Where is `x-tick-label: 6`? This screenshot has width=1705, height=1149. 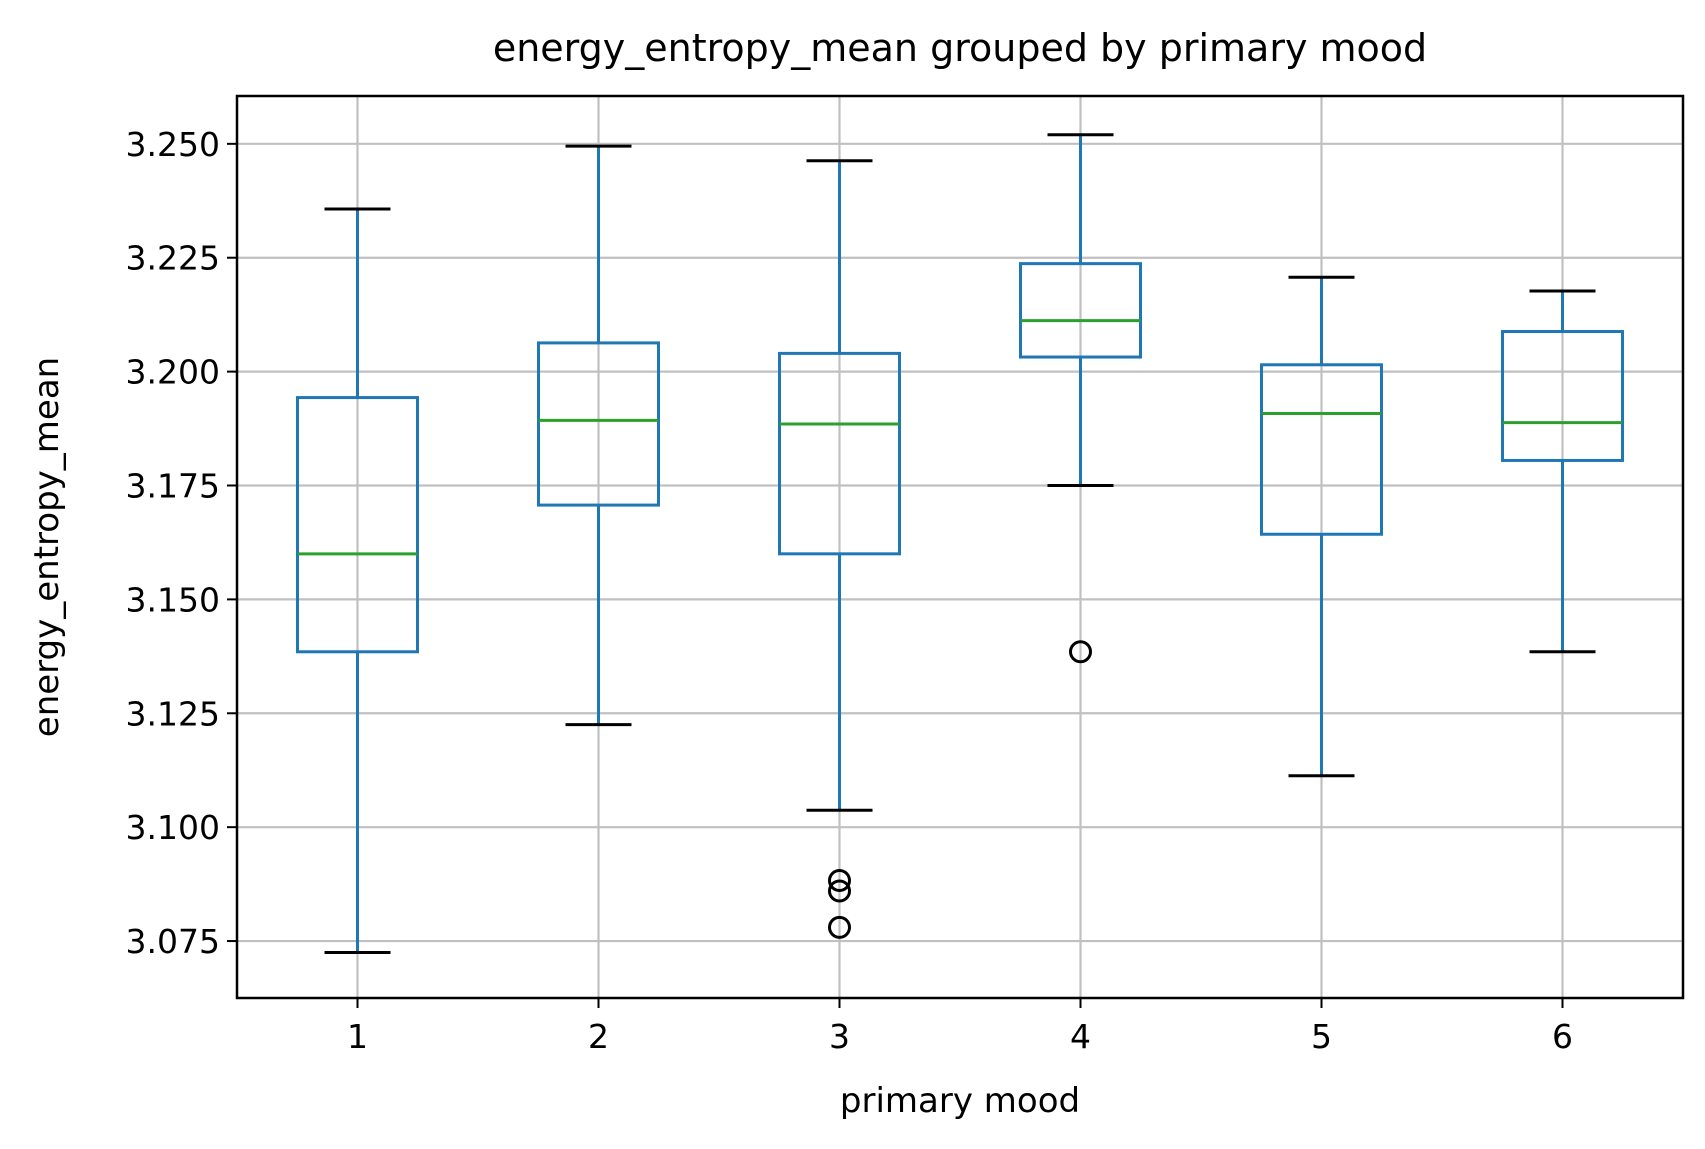 x-tick-label: 6 is located at coordinates (1562, 1036).